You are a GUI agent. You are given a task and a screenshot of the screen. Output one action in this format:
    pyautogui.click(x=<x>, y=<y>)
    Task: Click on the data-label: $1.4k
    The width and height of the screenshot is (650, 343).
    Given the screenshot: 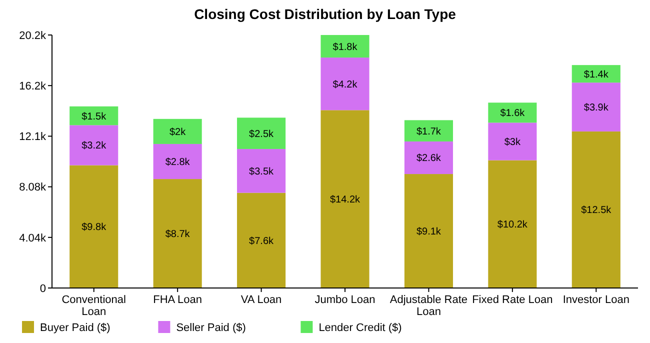 What is the action you would take?
    pyautogui.click(x=597, y=74)
    